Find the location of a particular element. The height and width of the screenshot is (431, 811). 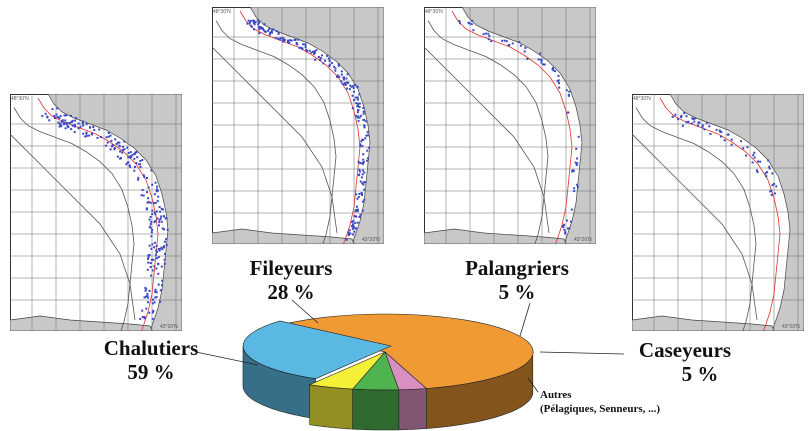

leader-palangriers is located at coordinates (525, 319).